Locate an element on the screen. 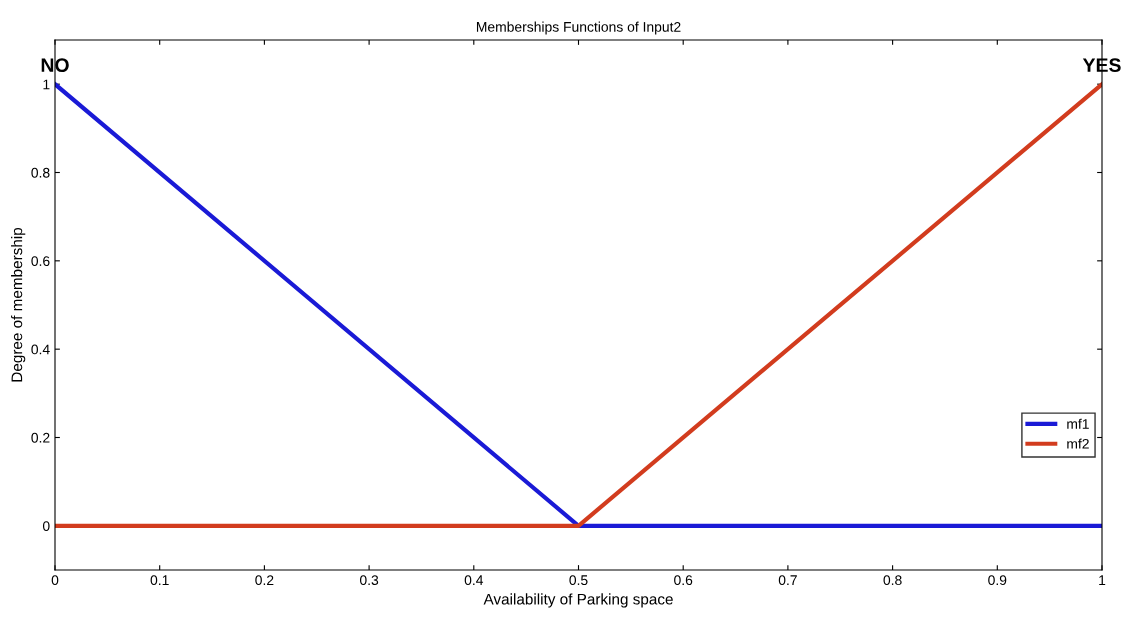 This screenshot has width=1125, height=624. x-axis-title: Availability of Parking space is located at coordinates (578, 600).